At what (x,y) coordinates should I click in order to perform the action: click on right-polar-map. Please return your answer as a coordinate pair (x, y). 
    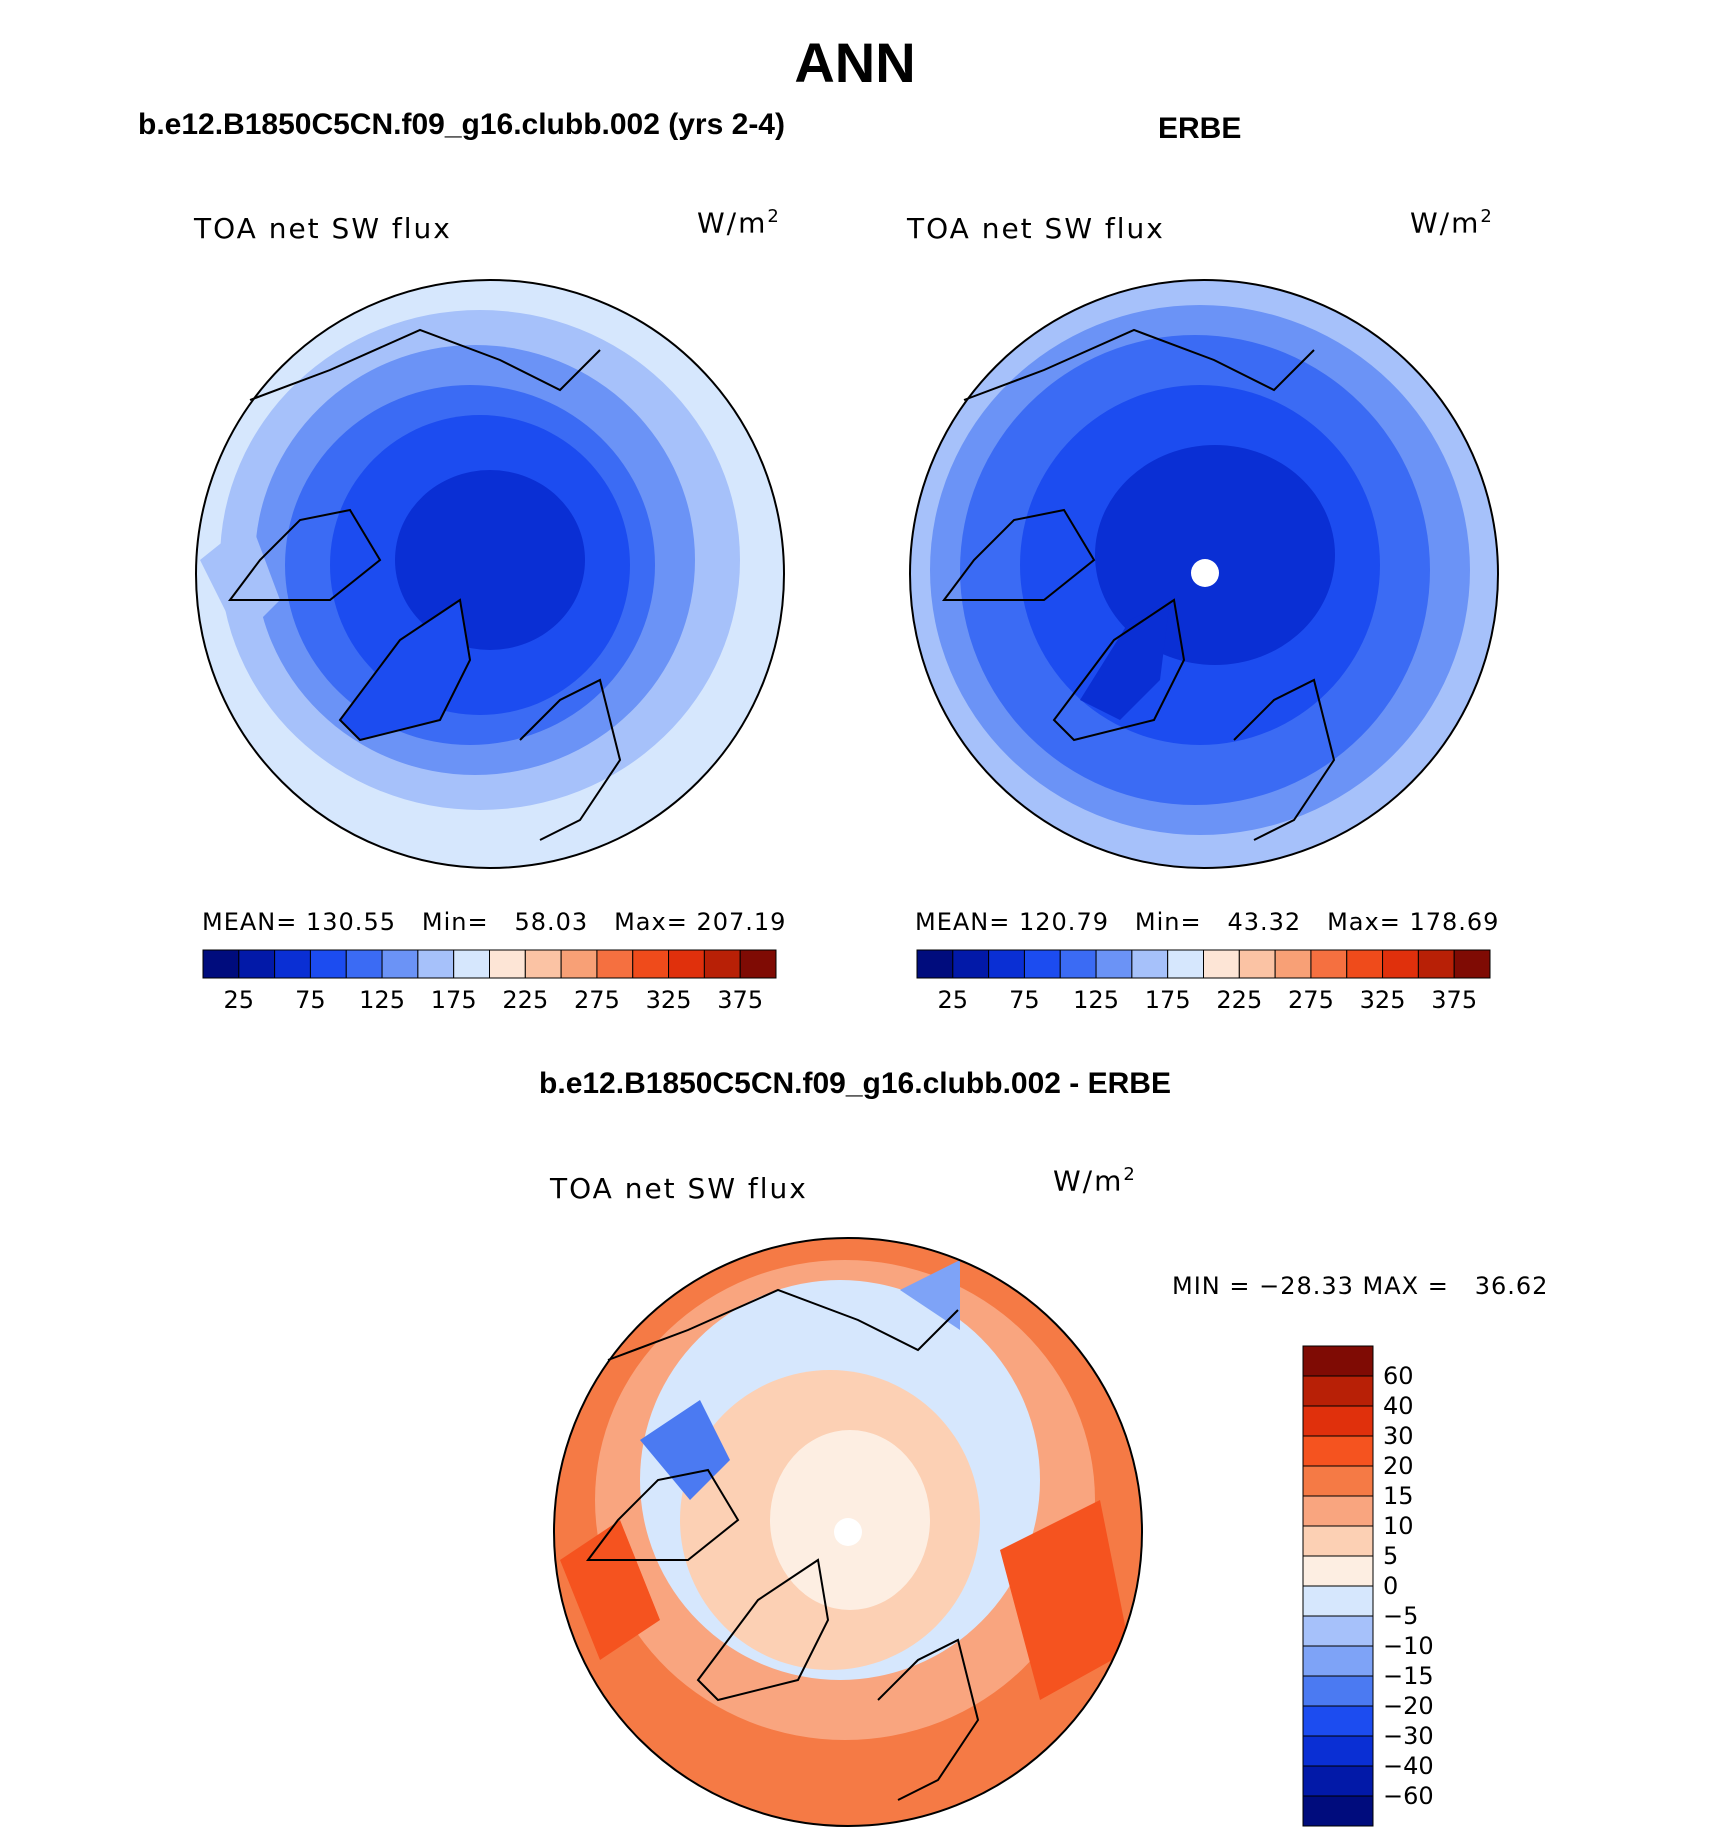
    Looking at the image, I should click on (1204, 574).